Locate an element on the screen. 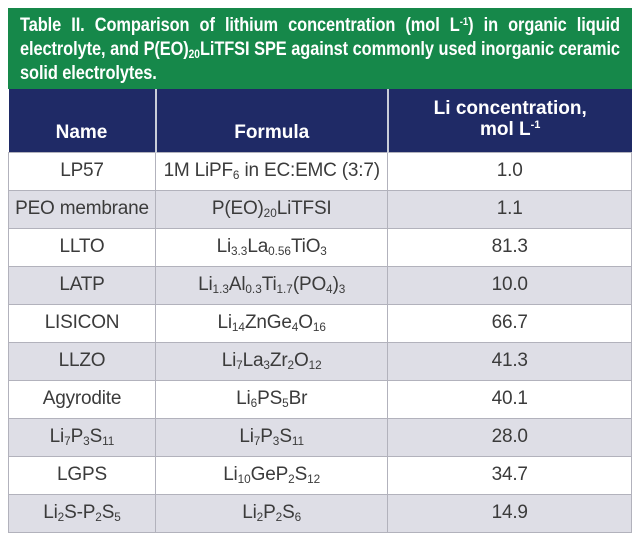 The height and width of the screenshot is (539, 640). name-cell: LP57 is located at coordinates (82, 171).